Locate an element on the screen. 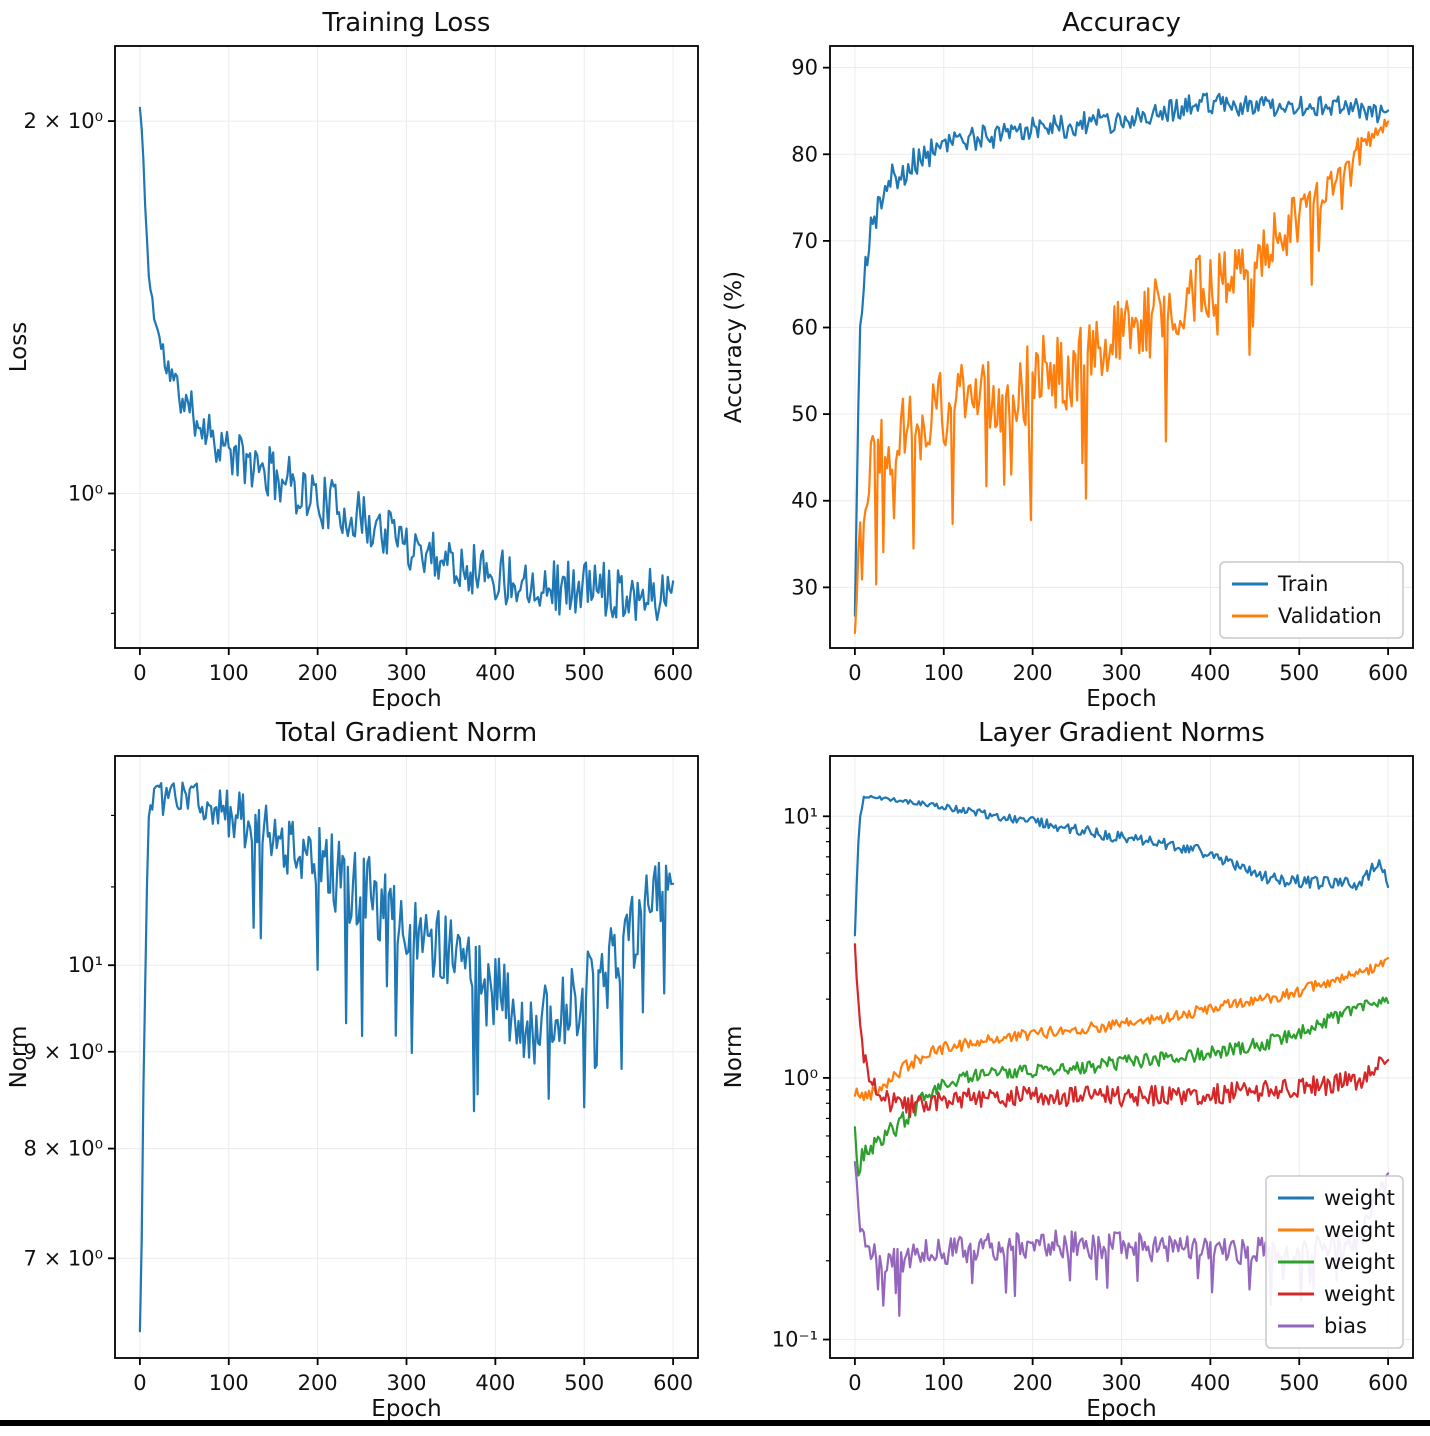 This screenshot has width=1430, height=1436. layer-gradient-norms-ylabel: Norm is located at coordinates (734, 1057).